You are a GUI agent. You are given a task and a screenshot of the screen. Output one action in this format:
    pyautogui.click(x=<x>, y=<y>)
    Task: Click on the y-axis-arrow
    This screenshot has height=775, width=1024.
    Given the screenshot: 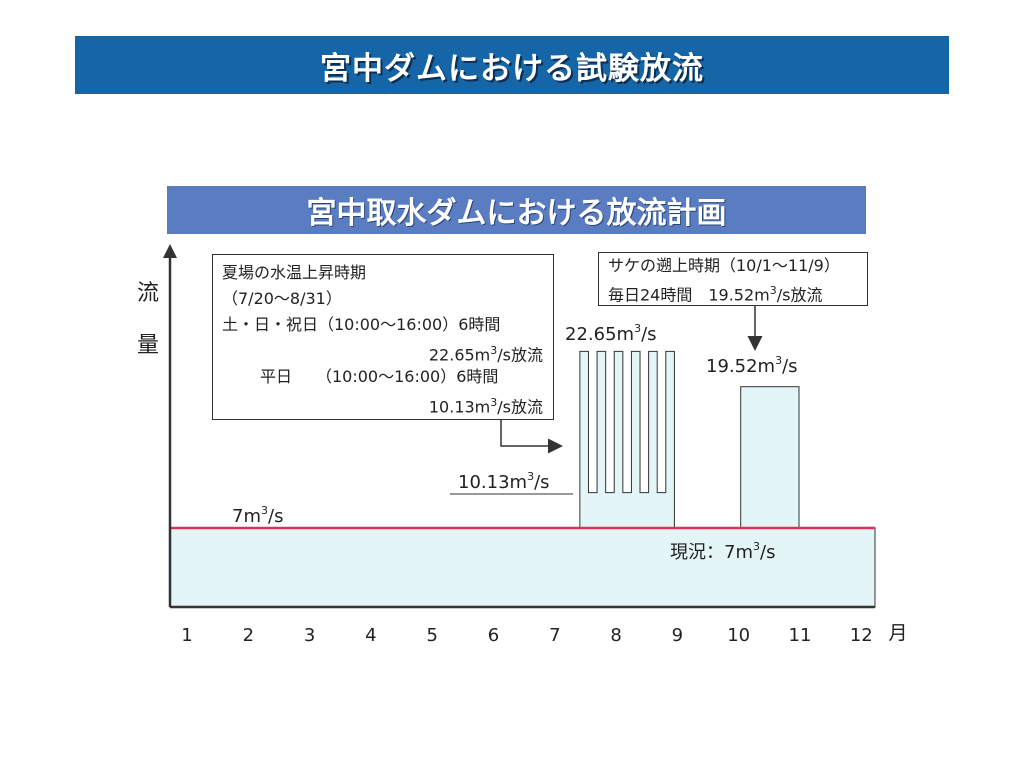 What is the action you would take?
    pyautogui.click(x=170, y=251)
    